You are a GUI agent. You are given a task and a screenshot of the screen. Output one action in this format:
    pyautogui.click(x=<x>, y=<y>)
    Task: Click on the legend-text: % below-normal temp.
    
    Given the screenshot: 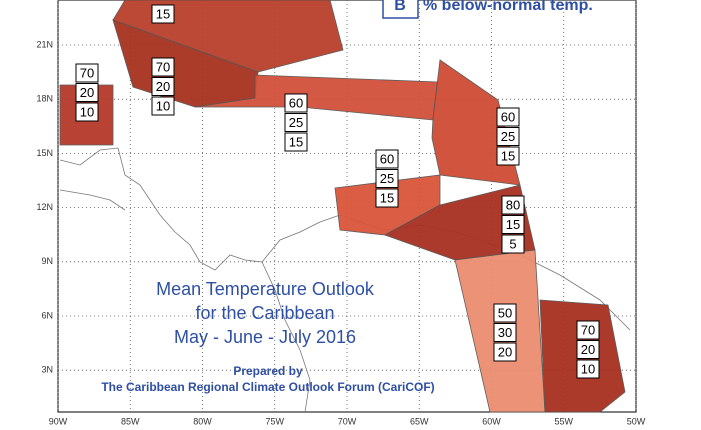 What is the action you would take?
    pyautogui.click(x=508, y=7)
    